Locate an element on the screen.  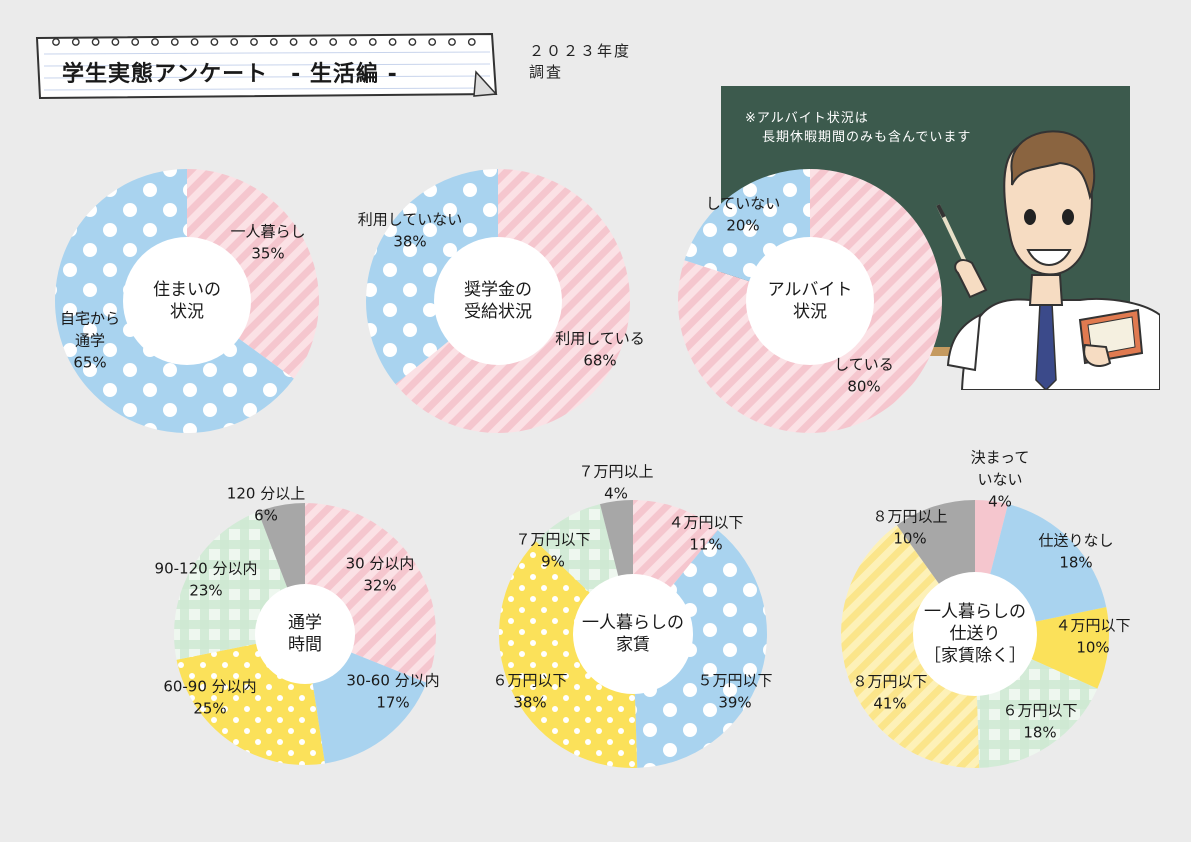
slice-label: 60-90 分以内 is located at coordinates (209, 687).